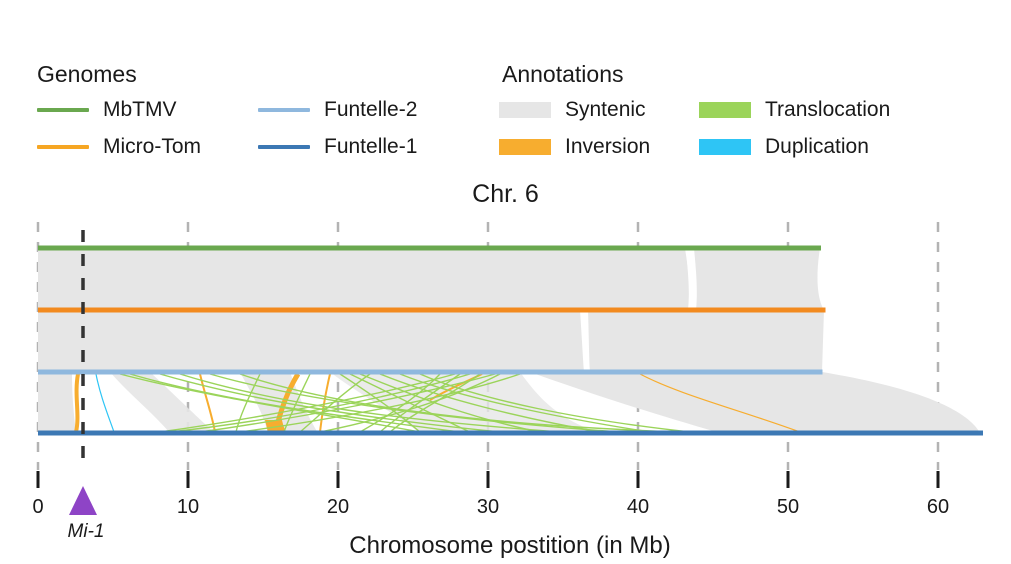 The image size is (1011, 564). What do you see at coordinates (363, 279) in the screenshot?
I see `syntenic-block-mbtmv-microtom` at bounding box center [363, 279].